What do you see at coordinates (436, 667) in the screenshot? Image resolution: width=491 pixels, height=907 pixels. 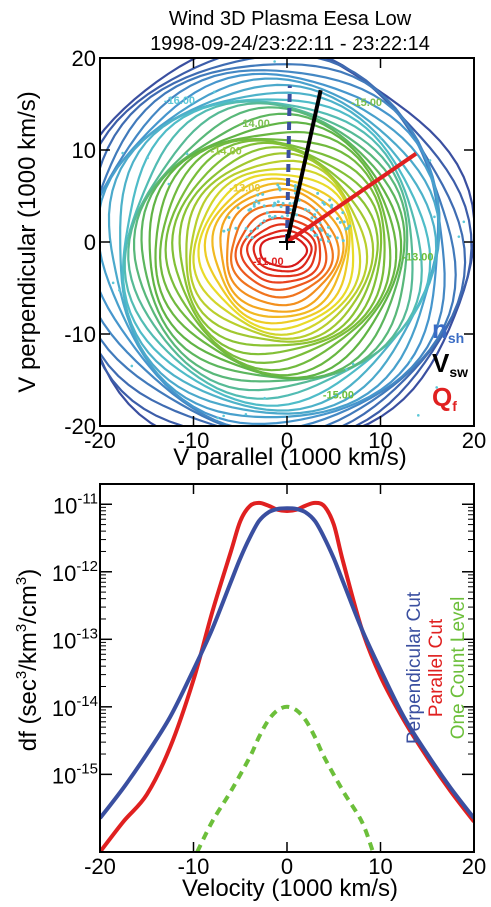 I see `legend-parallel-cut: Parallel Cut` at bounding box center [436, 667].